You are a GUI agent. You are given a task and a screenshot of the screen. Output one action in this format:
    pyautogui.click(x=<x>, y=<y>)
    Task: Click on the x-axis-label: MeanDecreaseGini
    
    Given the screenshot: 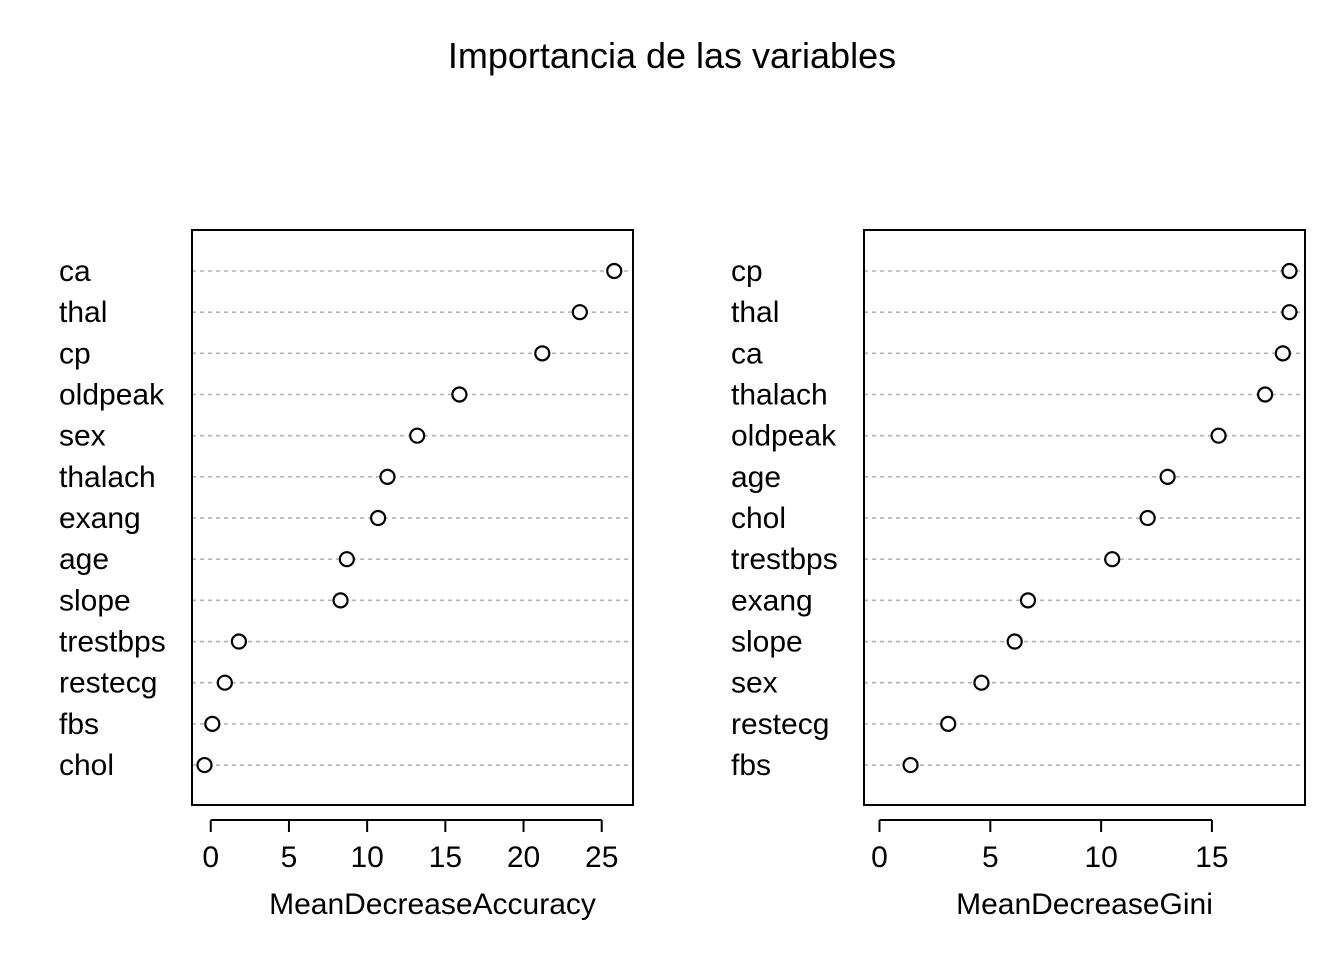 What is the action you would take?
    pyautogui.click(x=1084, y=904)
    